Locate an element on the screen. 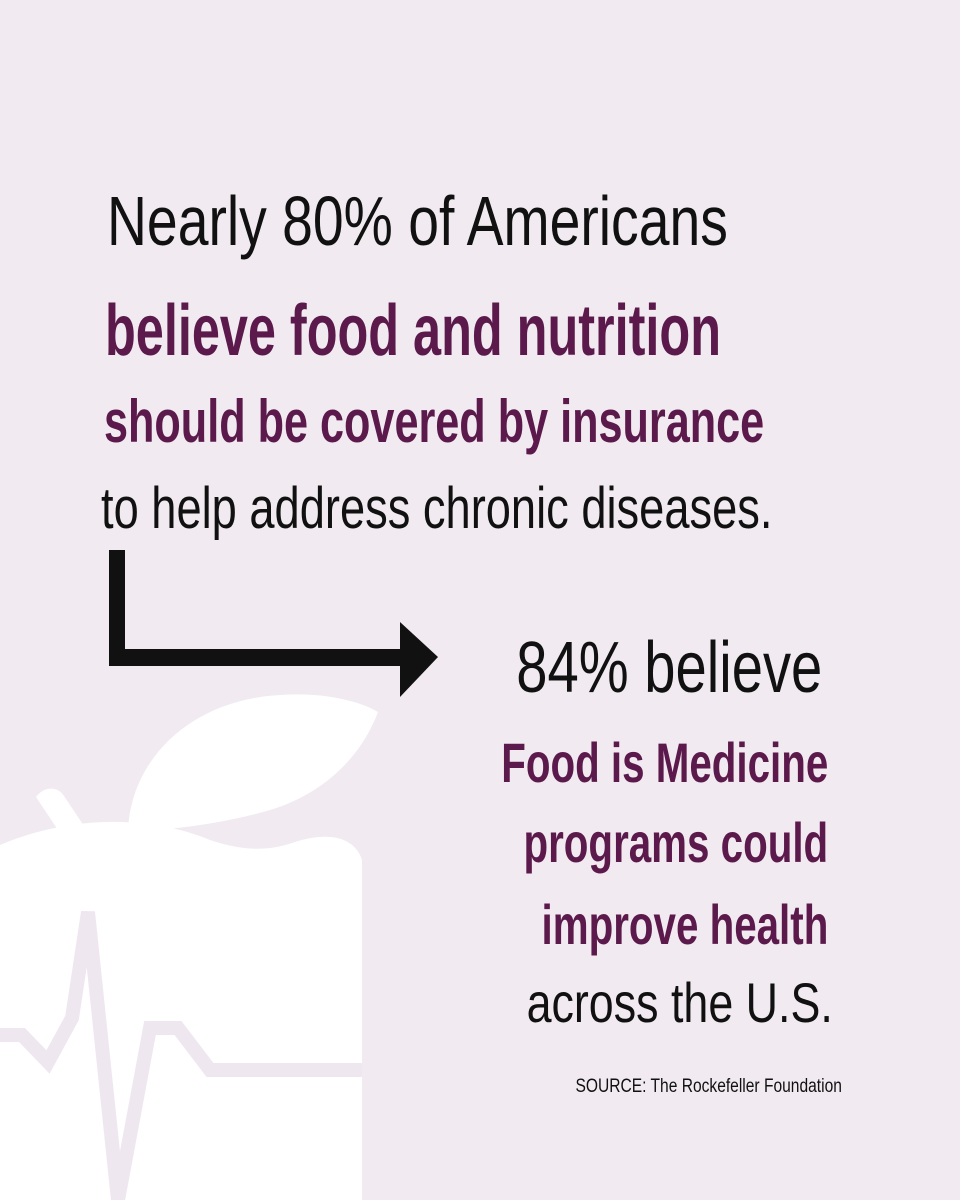 The width and height of the screenshot is (960, 1200). elbow-arrow-icon is located at coordinates (273, 623).